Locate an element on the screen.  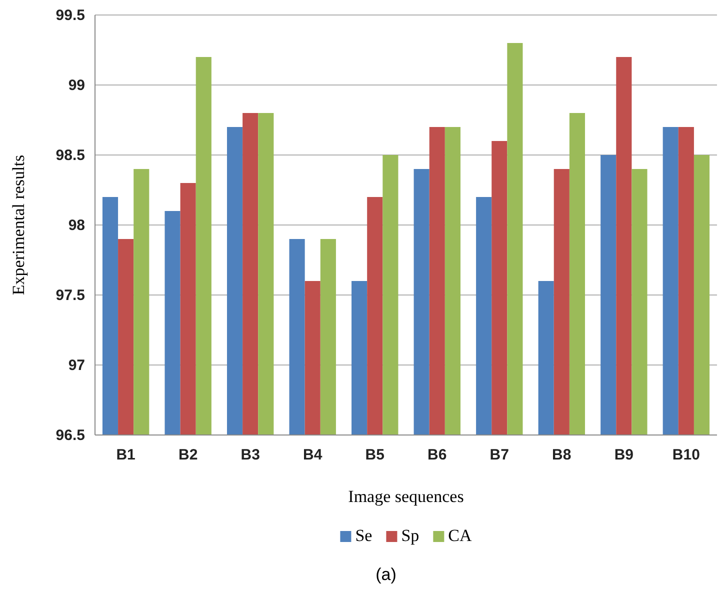
x-tick-label: B2 is located at coordinates (188, 455).